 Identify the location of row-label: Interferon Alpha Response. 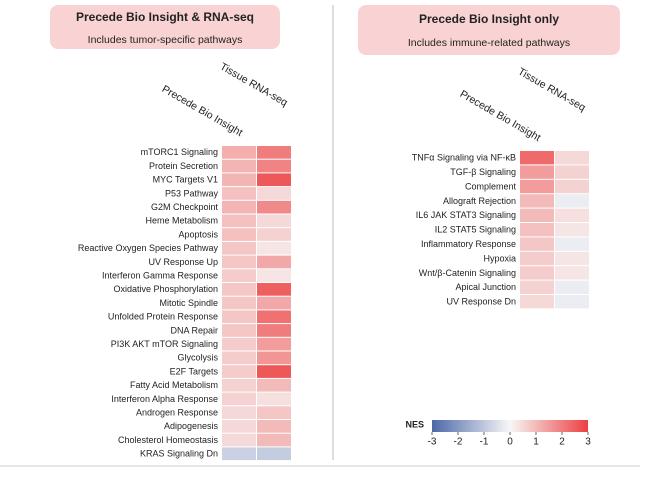
(164, 399).